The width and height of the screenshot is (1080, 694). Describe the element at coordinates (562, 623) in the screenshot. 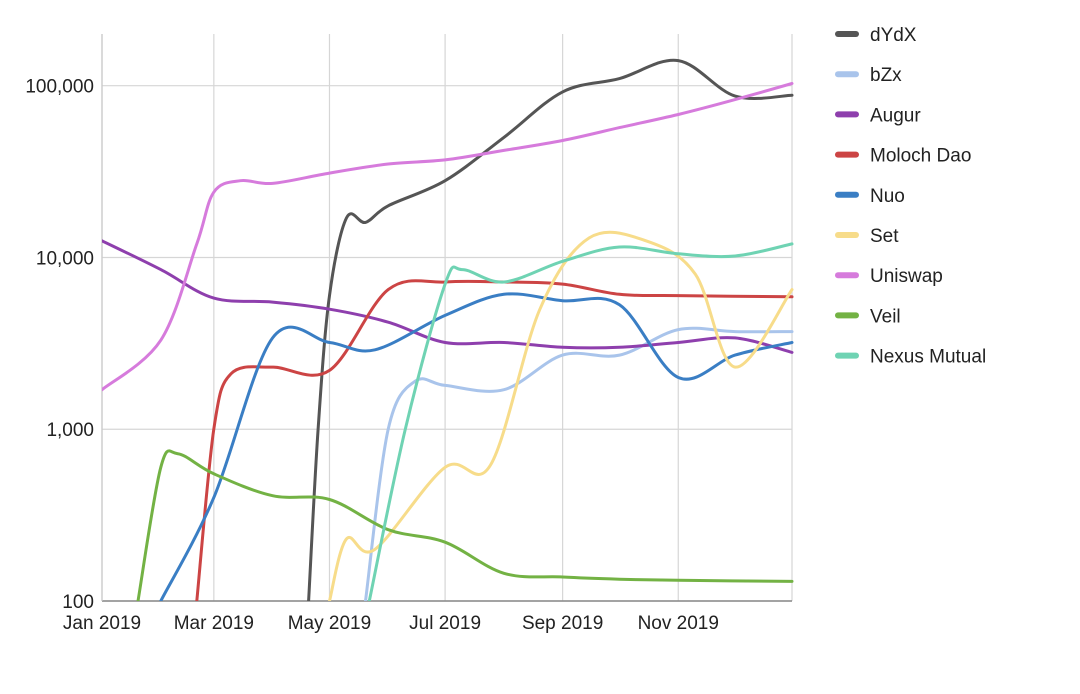

I see `x-tick-label: Sep 2019` at that location.